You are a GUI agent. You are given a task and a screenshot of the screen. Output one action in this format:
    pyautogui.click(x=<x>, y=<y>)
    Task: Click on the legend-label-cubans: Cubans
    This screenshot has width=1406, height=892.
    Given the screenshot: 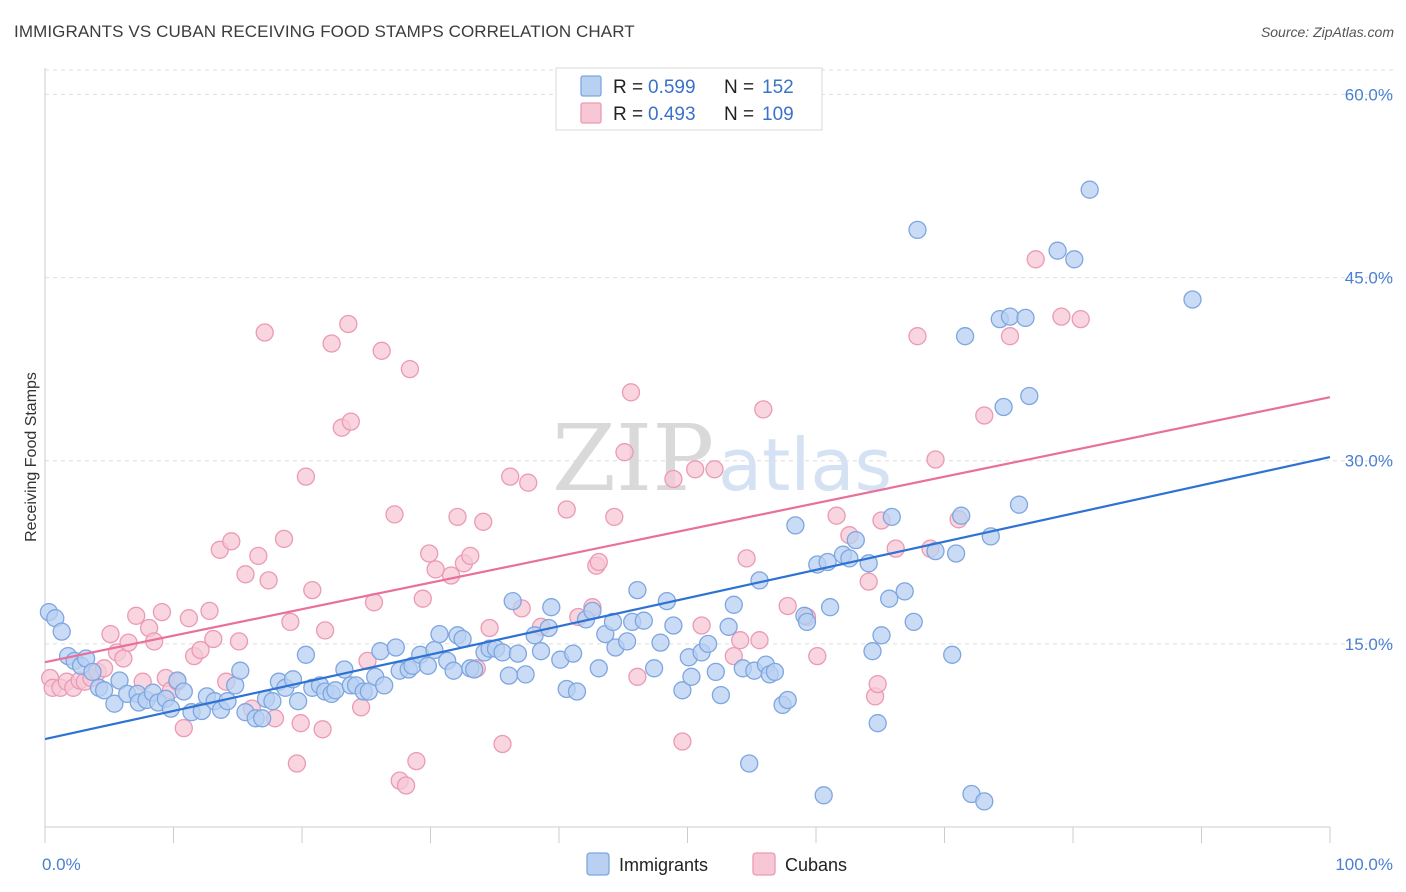 What is the action you would take?
    pyautogui.click(x=816, y=865)
    